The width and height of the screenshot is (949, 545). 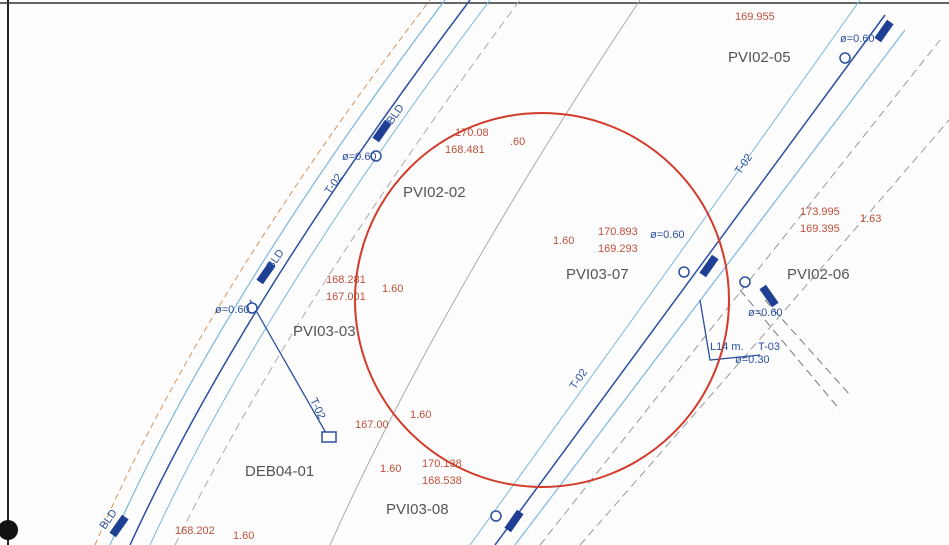 I want to click on elev-bottom: 169.293, so click(x=618, y=249).